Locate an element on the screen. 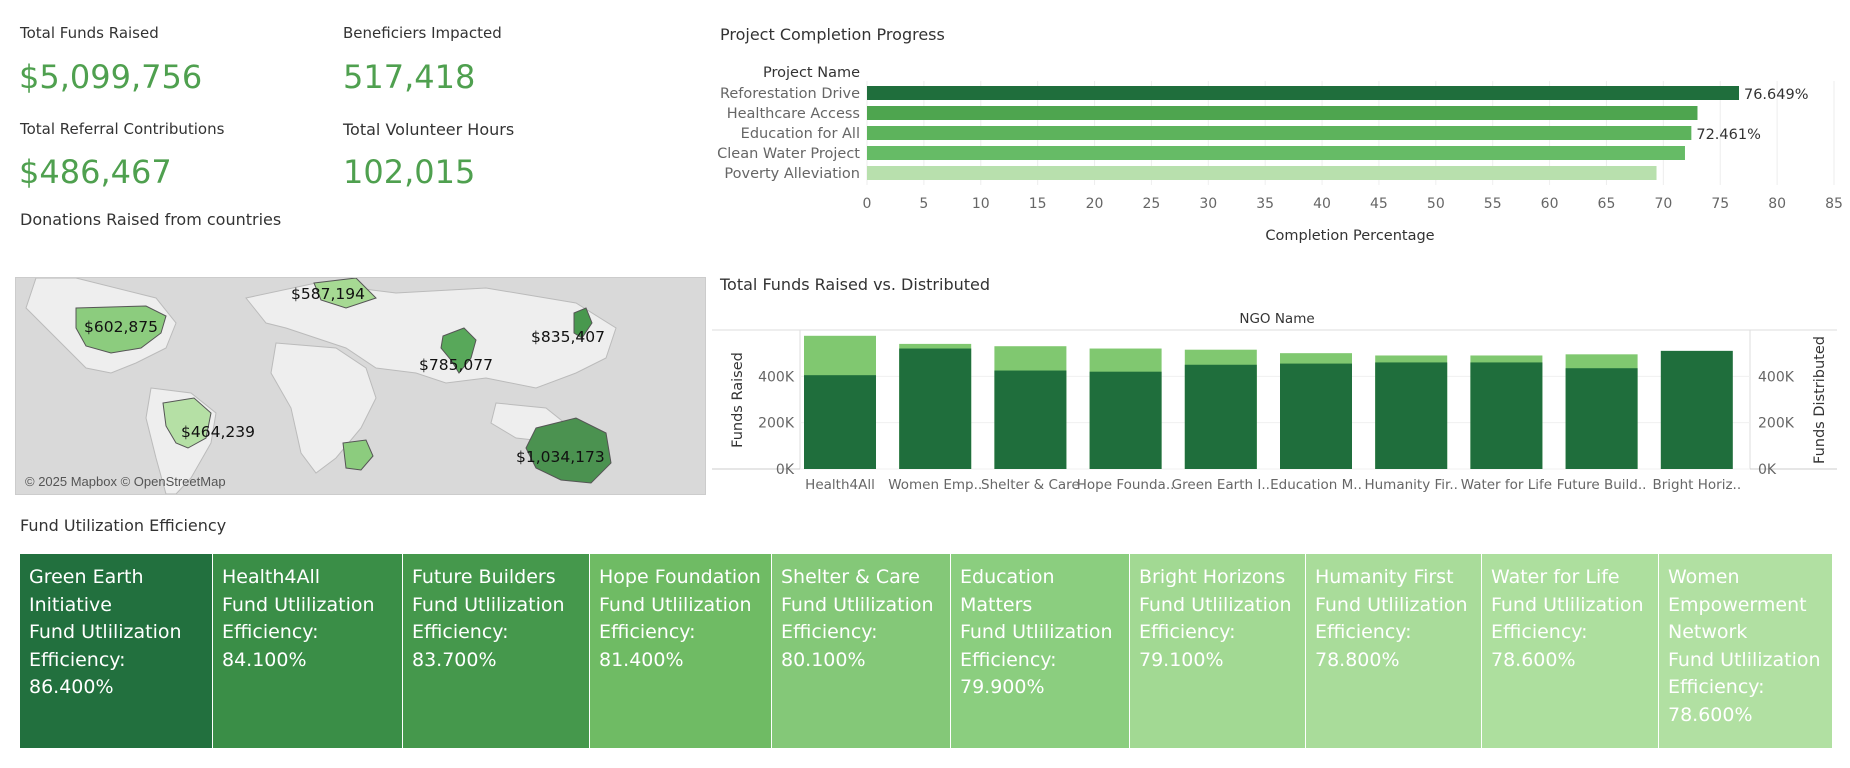 Image resolution: width=1850 pixels, height=768 pixels. funds-left-tick: 0K is located at coordinates (785, 470).